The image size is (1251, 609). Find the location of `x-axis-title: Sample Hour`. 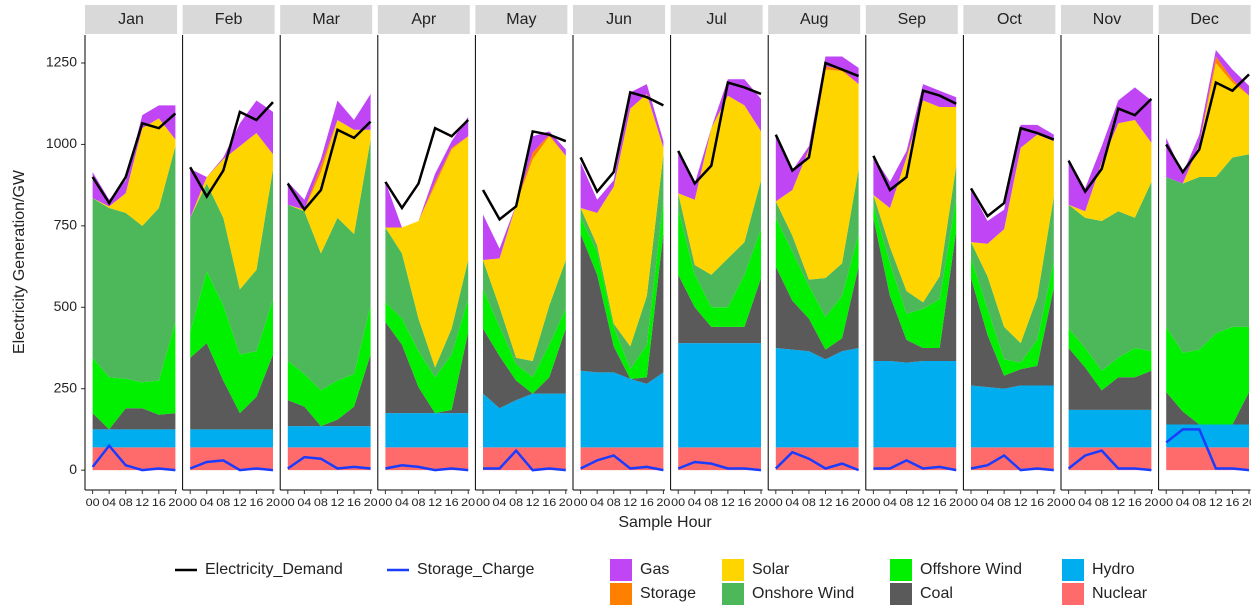

x-axis-title: Sample Hour is located at coordinates (665, 522).